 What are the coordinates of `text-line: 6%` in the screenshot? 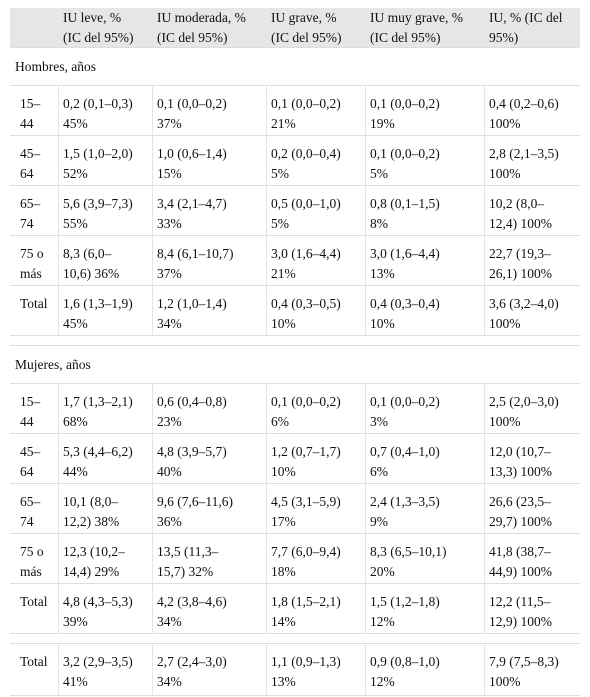 It's located at (379, 471).